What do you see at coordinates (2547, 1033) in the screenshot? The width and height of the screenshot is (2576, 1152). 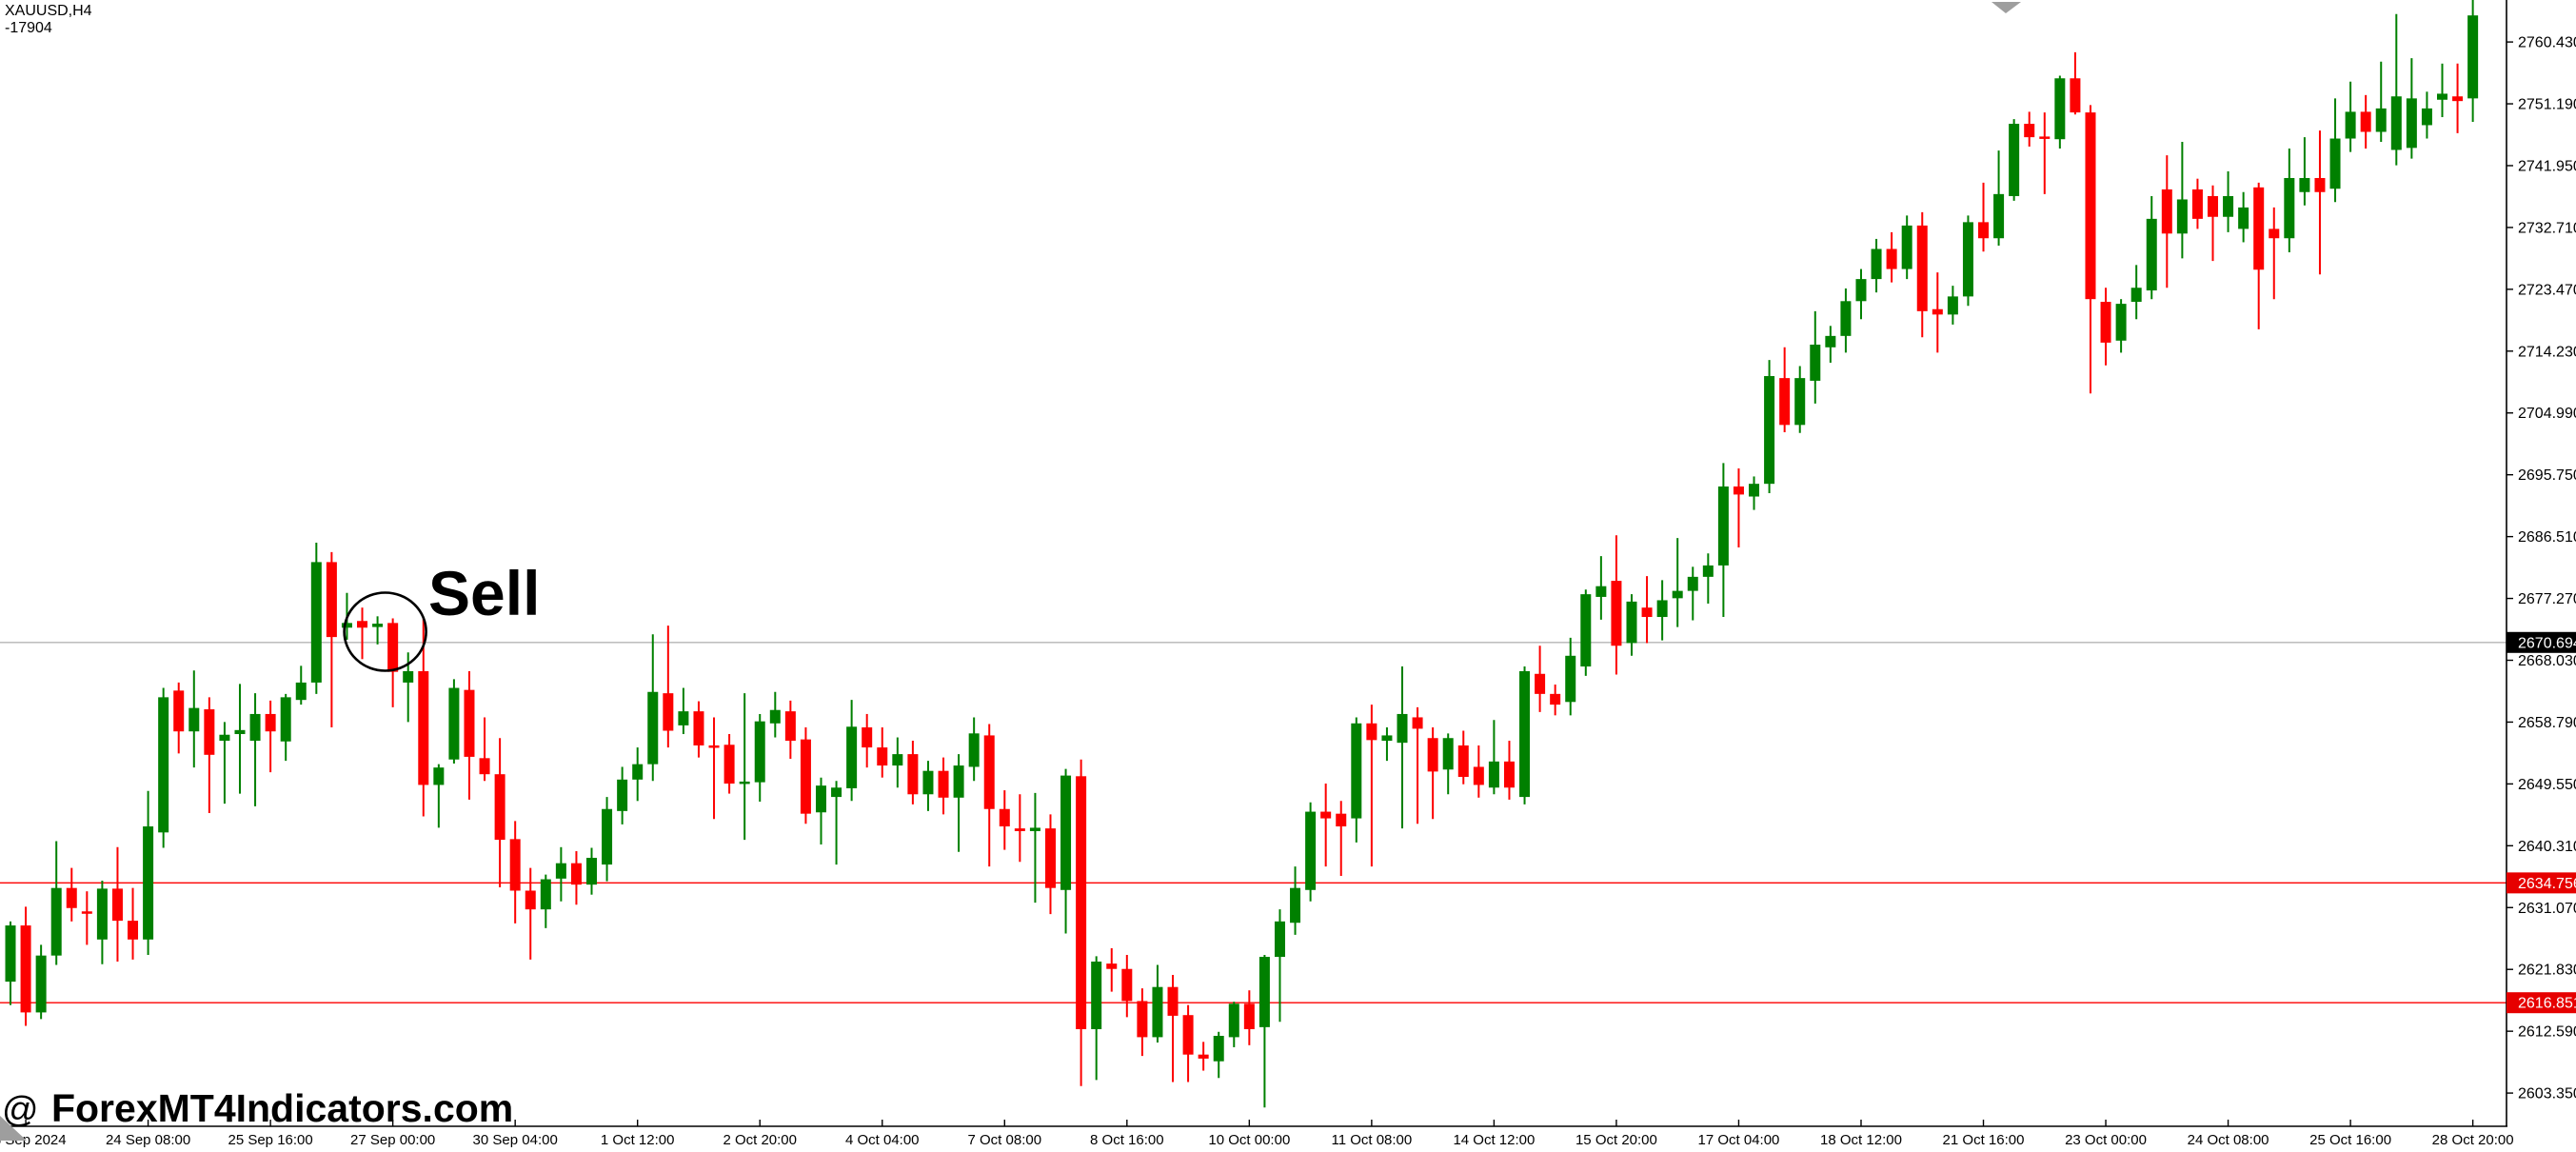 I see `price-tick-label: 2612.590` at bounding box center [2547, 1033].